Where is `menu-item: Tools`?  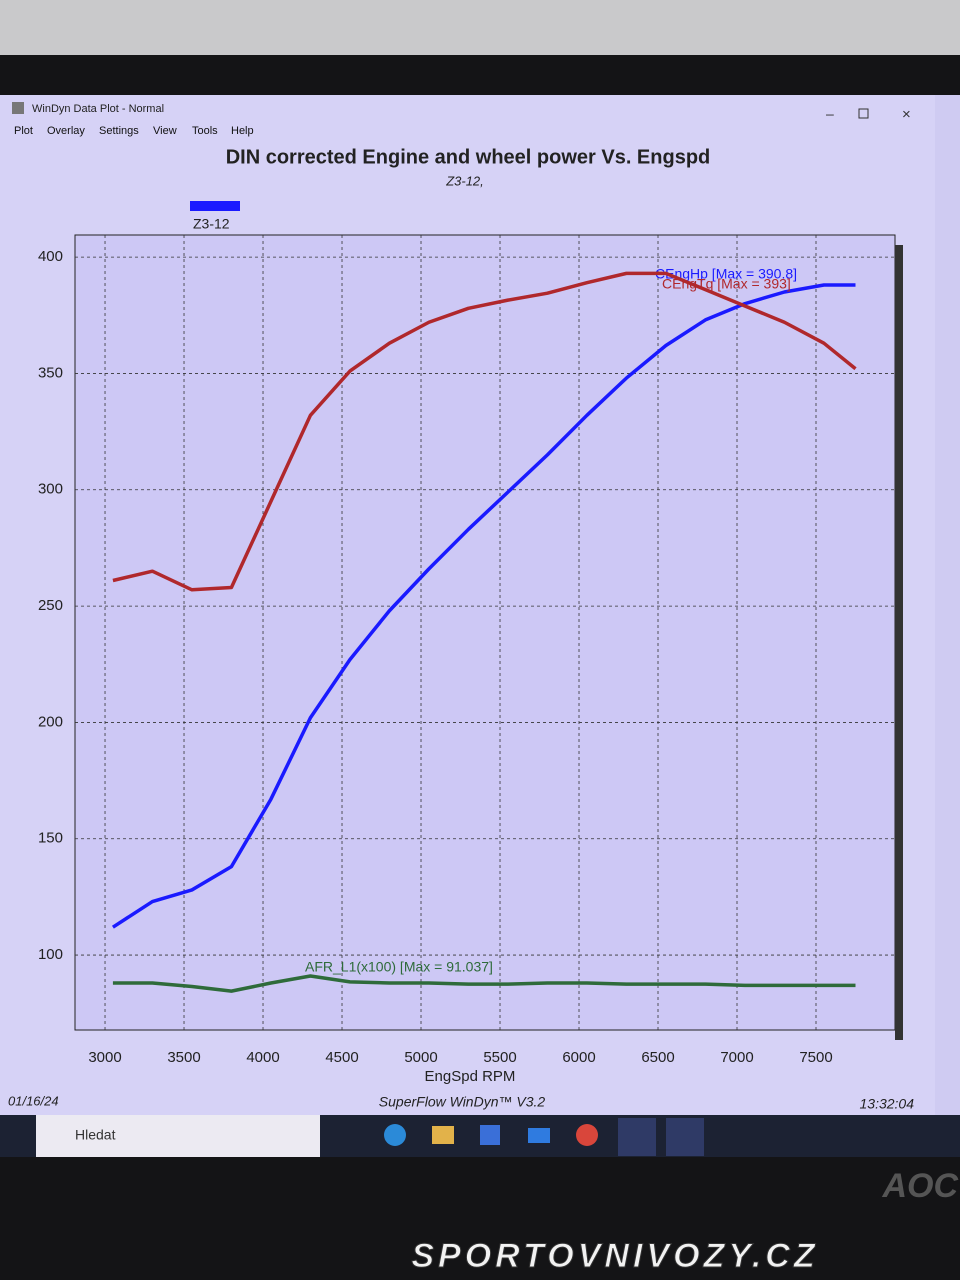
menu-item: Tools is located at coordinates (205, 131).